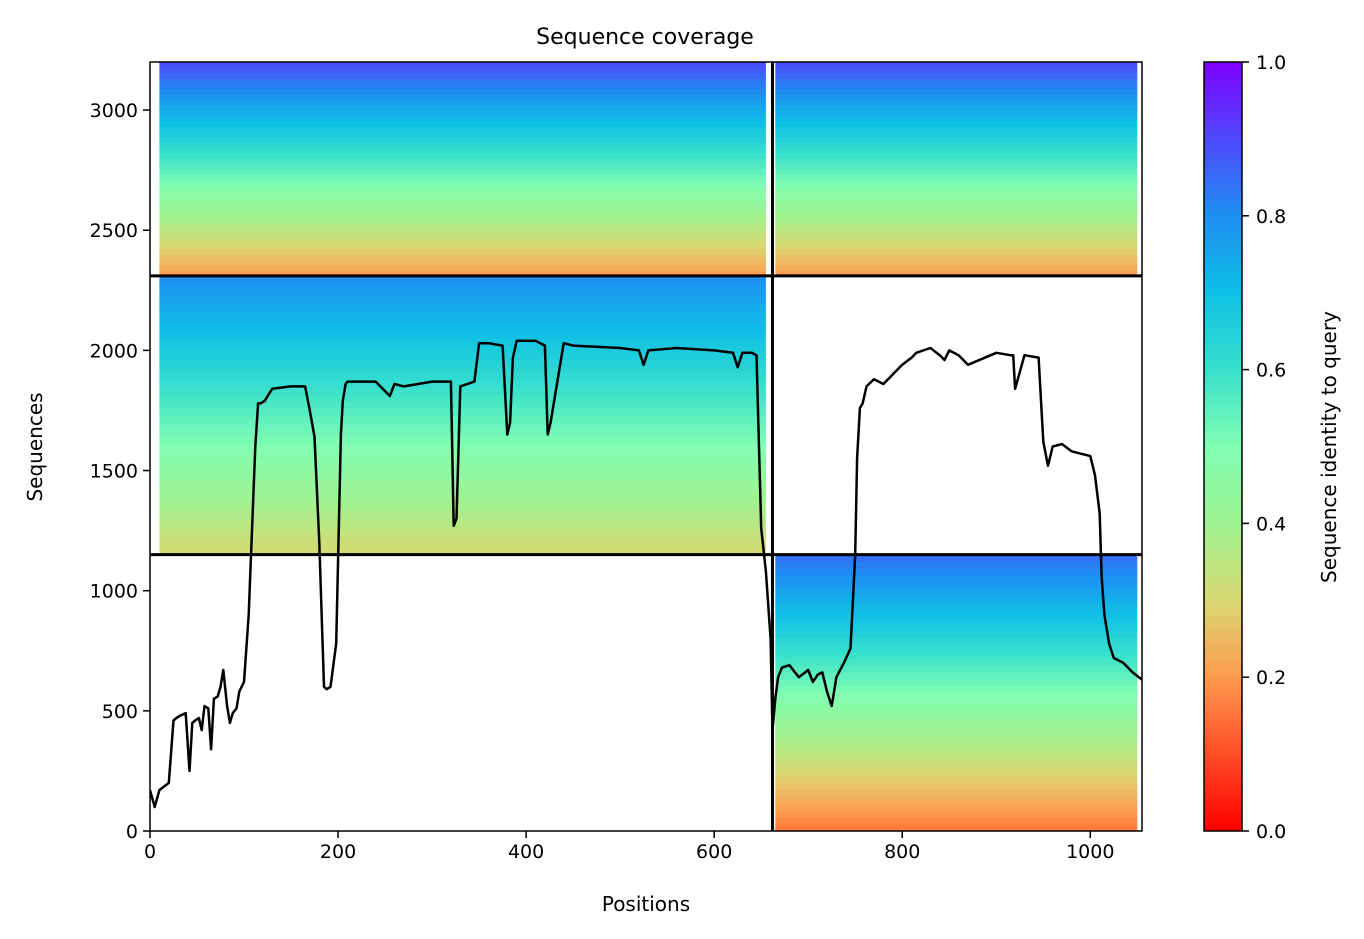 Image resolution: width=1364 pixels, height=939 pixels. Describe the element at coordinates (1271, 678) in the screenshot. I see `colorbar-tick-label: 0.2` at that location.